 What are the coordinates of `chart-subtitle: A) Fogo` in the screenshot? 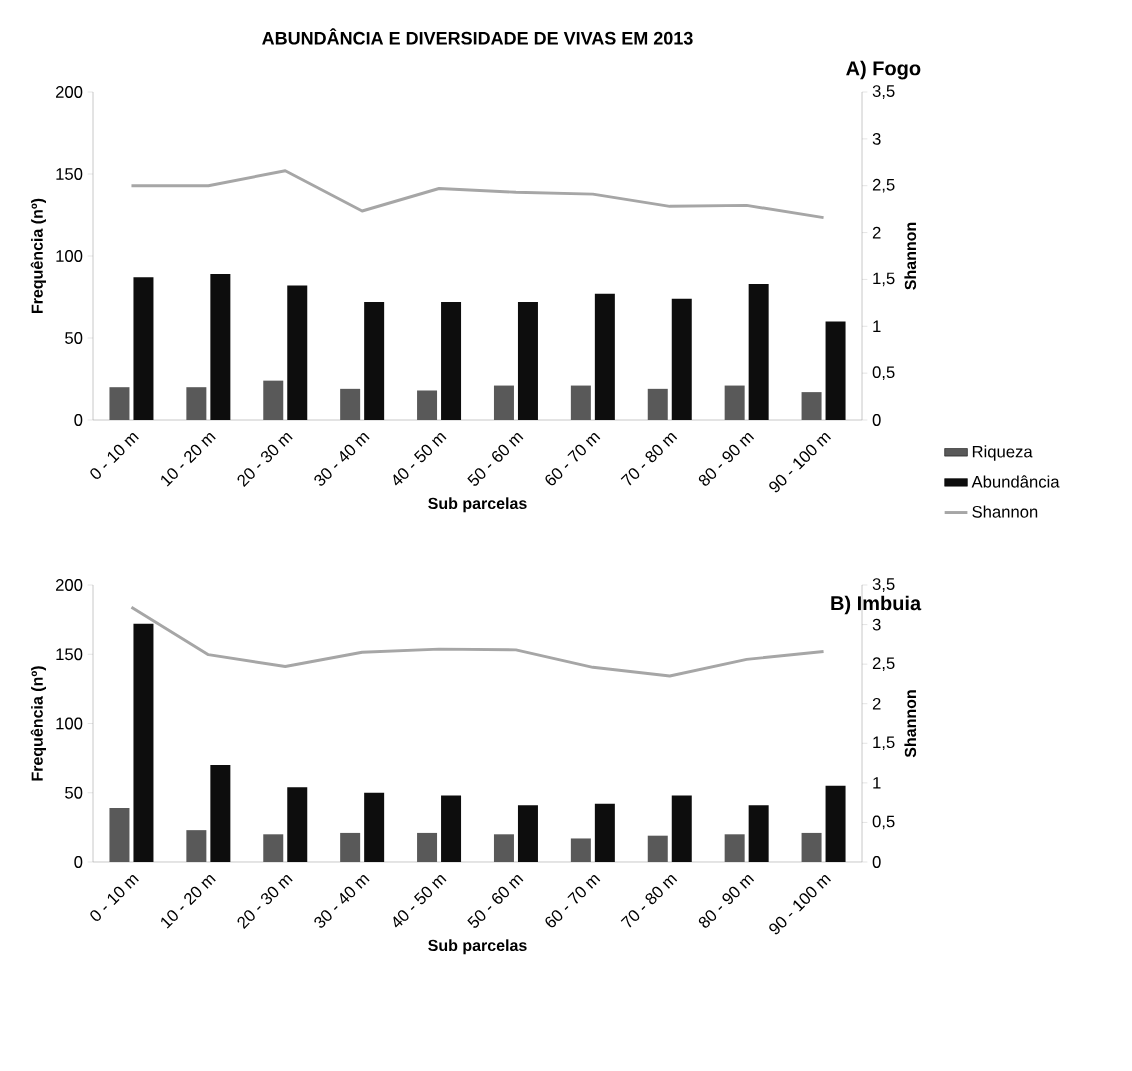 It's located at (883, 70).